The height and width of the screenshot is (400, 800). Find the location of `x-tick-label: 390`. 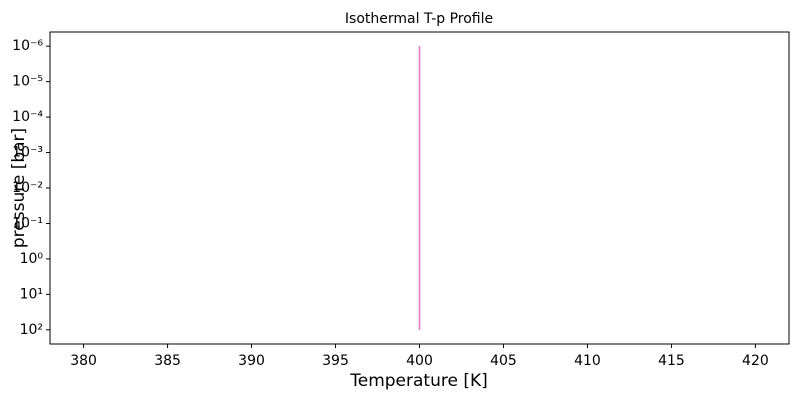

x-tick-label: 390 is located at coordinates (251, 361).